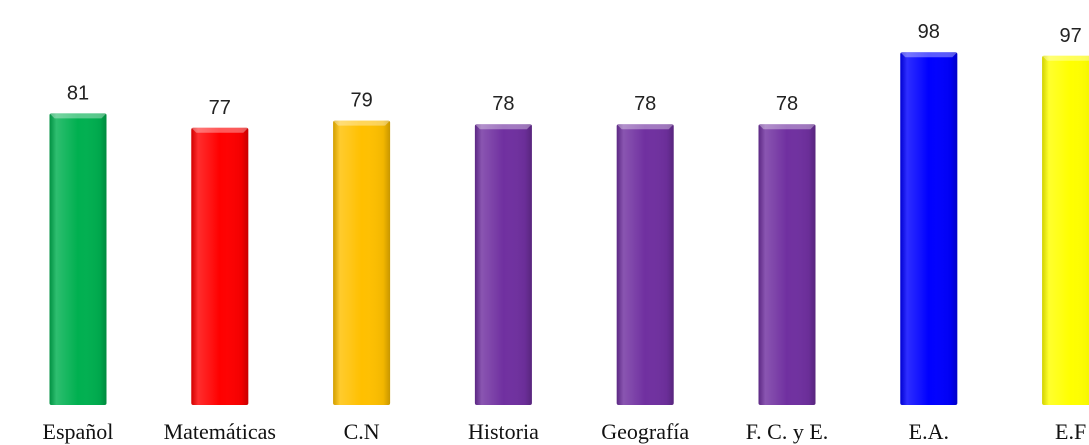 This screenshot has width=1089, height=445. I want to click on bar-top-bevel-geografia, so click(645, 127).